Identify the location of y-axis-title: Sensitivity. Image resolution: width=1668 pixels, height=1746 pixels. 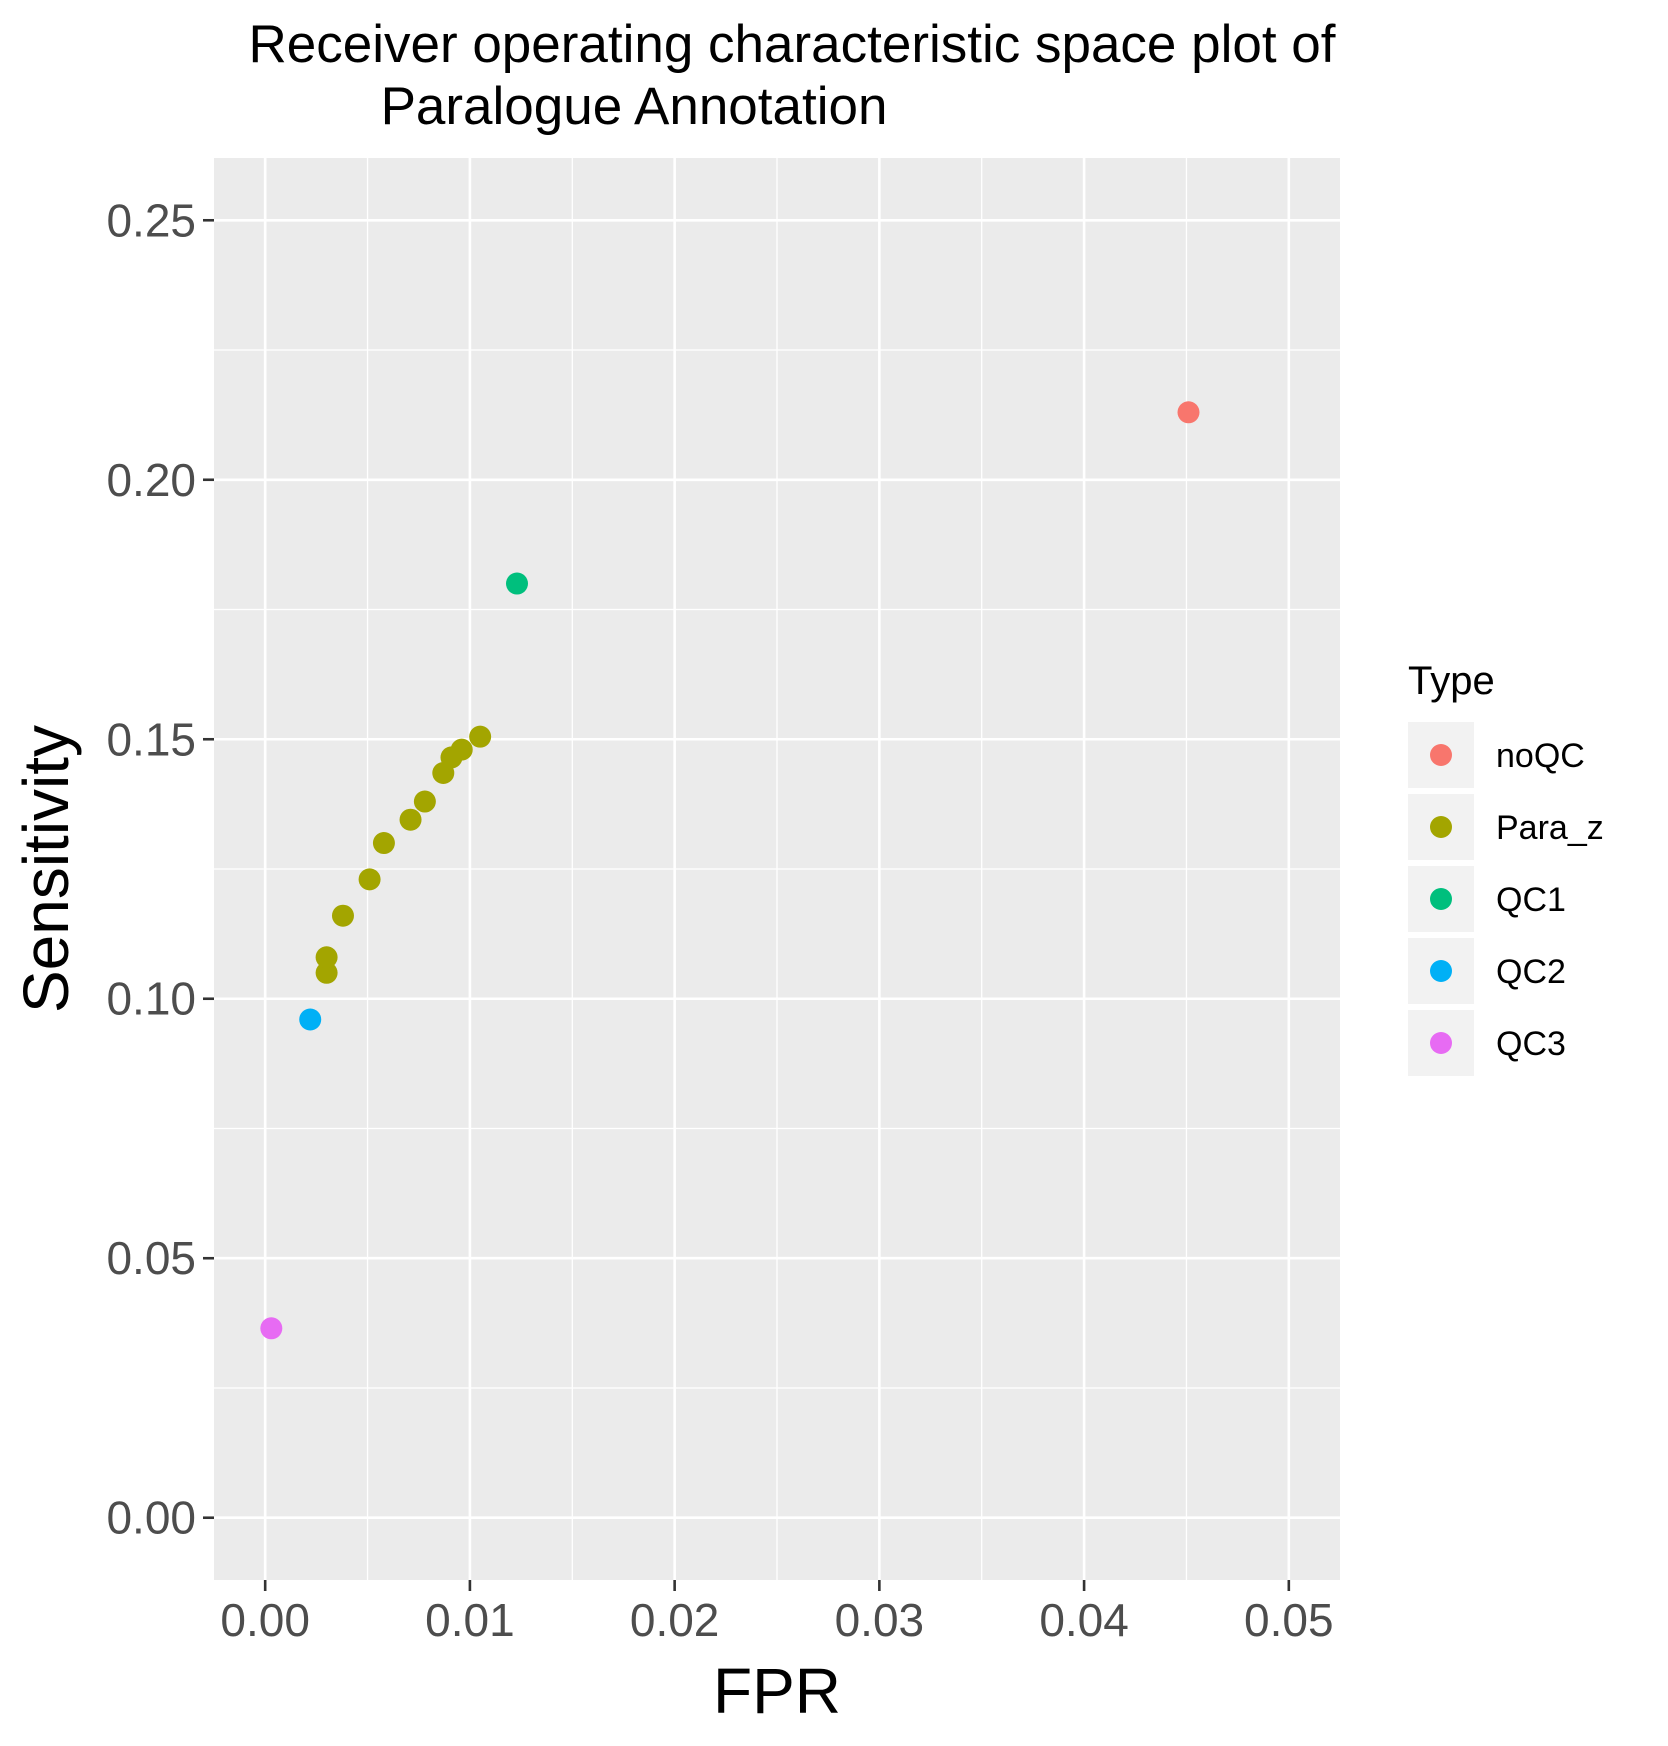
(46, 869).